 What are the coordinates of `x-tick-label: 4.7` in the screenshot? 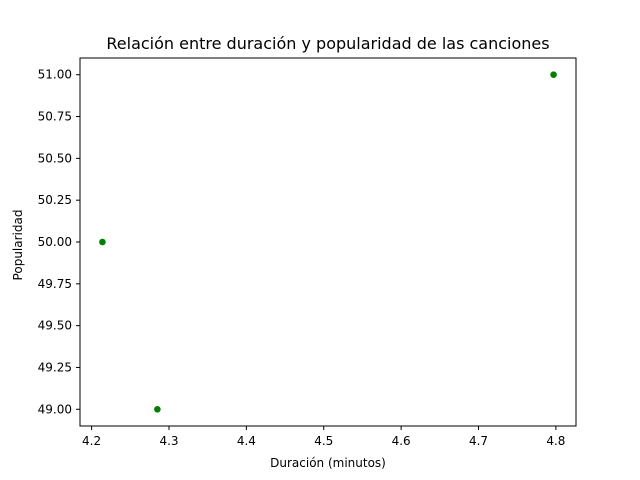 It's located at (478, 441).